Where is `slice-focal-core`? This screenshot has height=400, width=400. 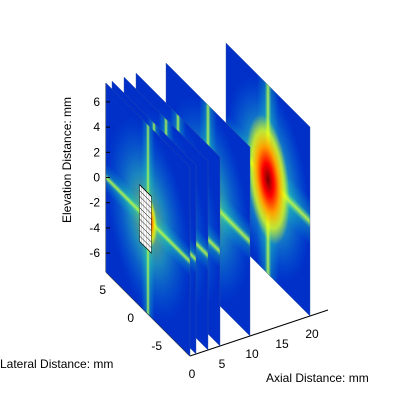 slice-focal-core is located at coordinates (268, 179).